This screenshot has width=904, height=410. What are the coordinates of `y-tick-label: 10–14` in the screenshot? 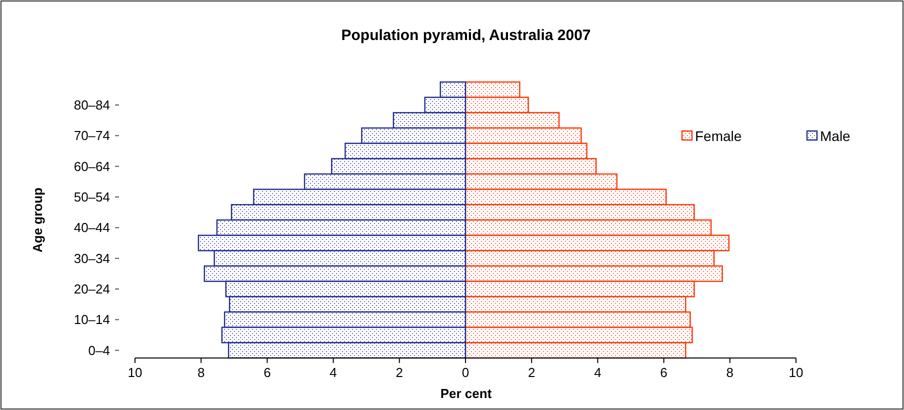 It's located at (92, 320).